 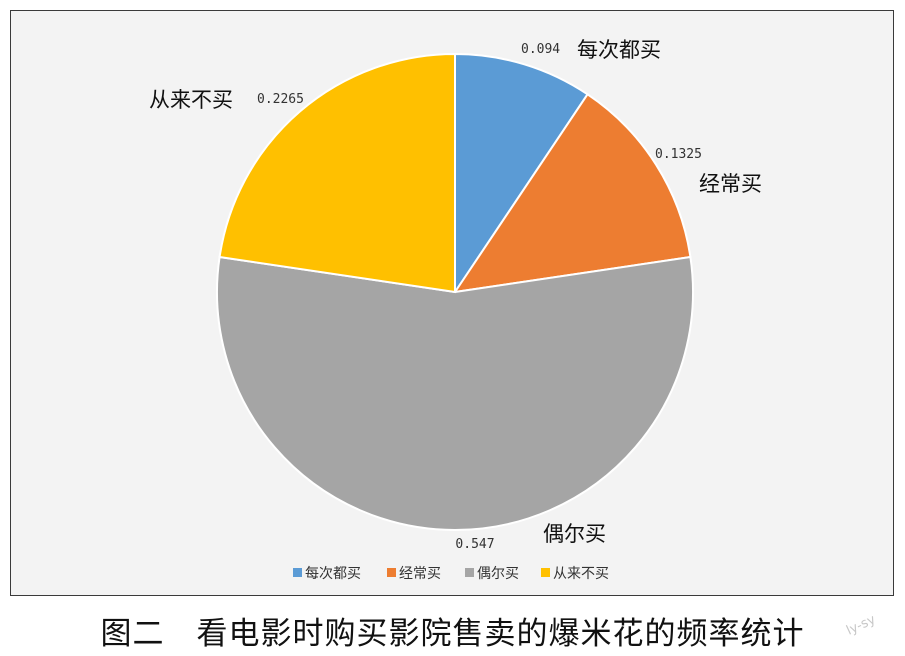 I want to click on slice-category-label-1: 每次都买, so click(x=619, y=50).